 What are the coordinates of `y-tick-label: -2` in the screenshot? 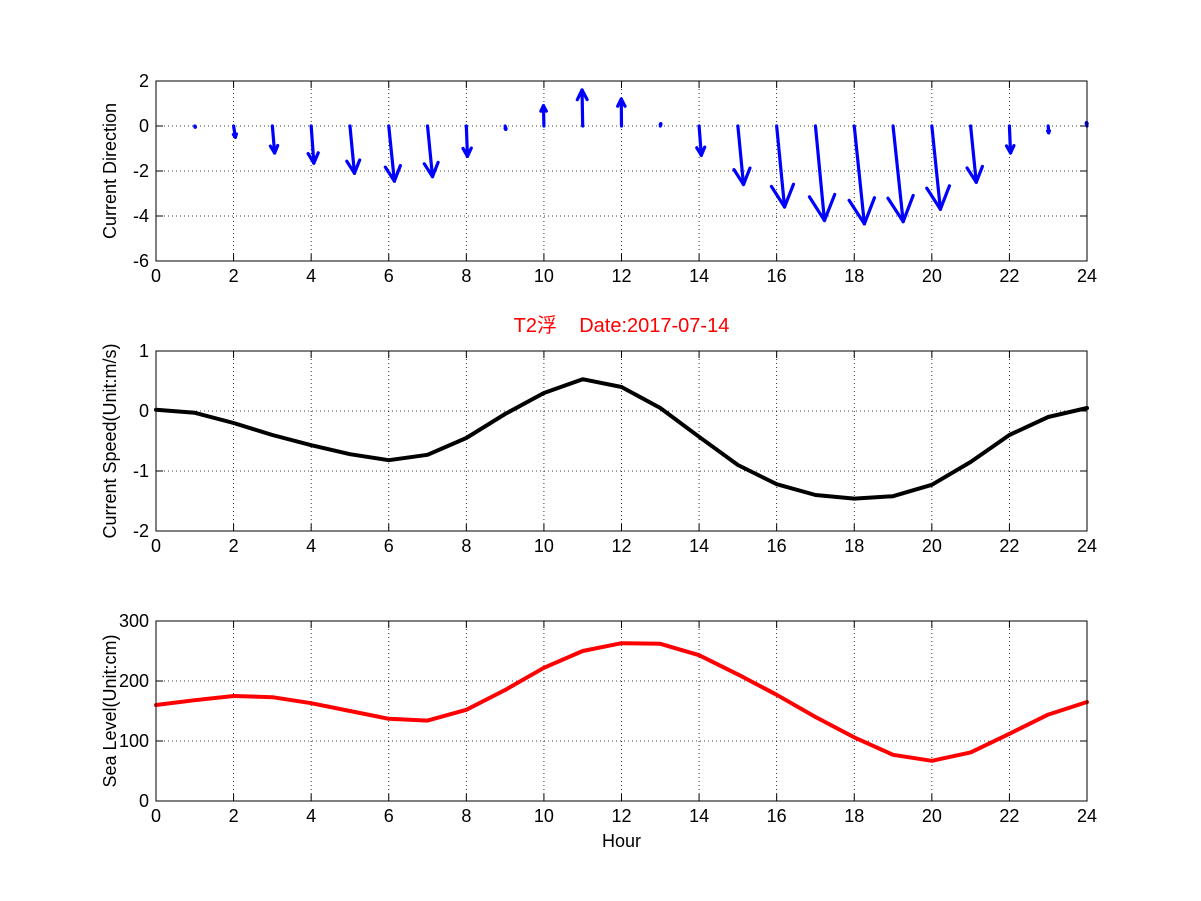 It's located at (141, 171).